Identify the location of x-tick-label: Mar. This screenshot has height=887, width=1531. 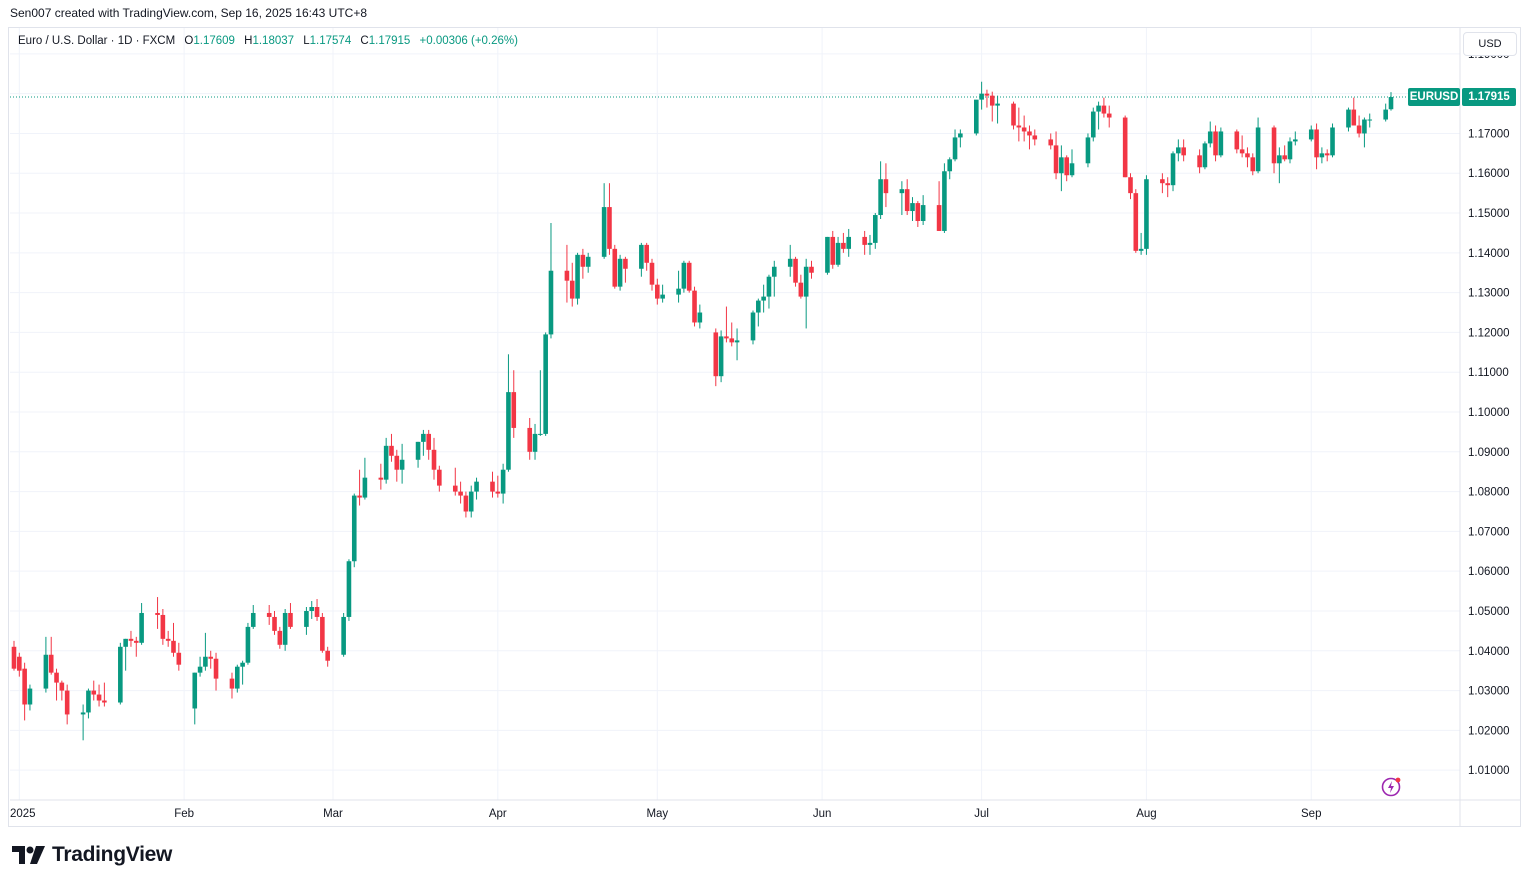
(333, 814).